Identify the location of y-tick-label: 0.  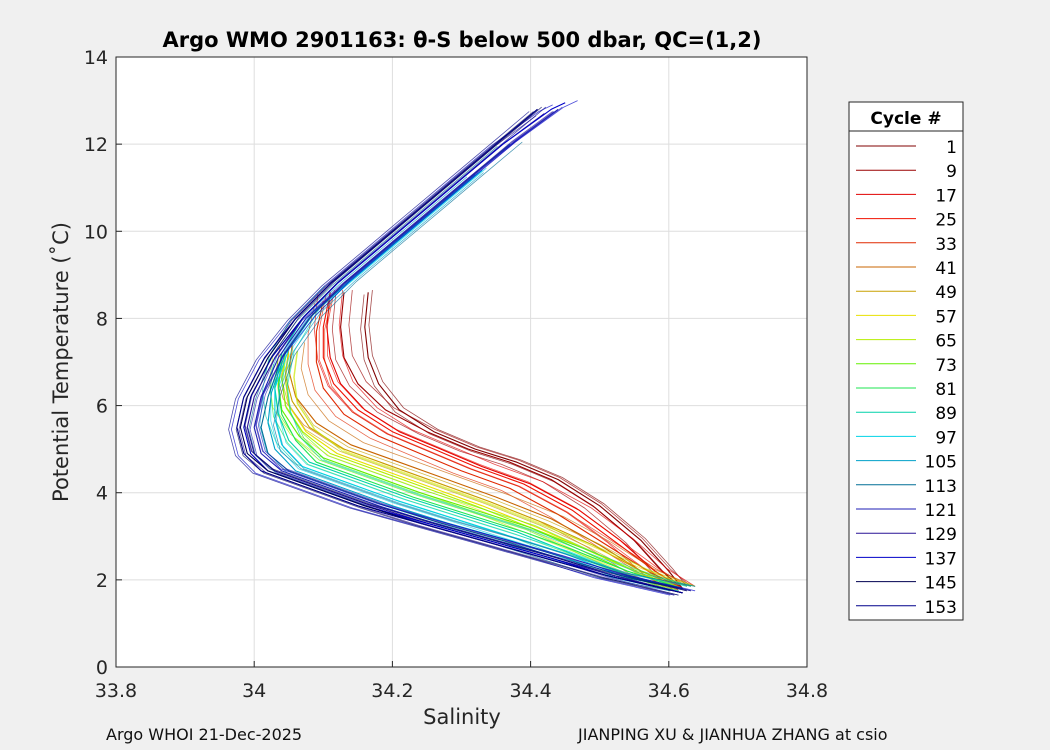
(102, 668).